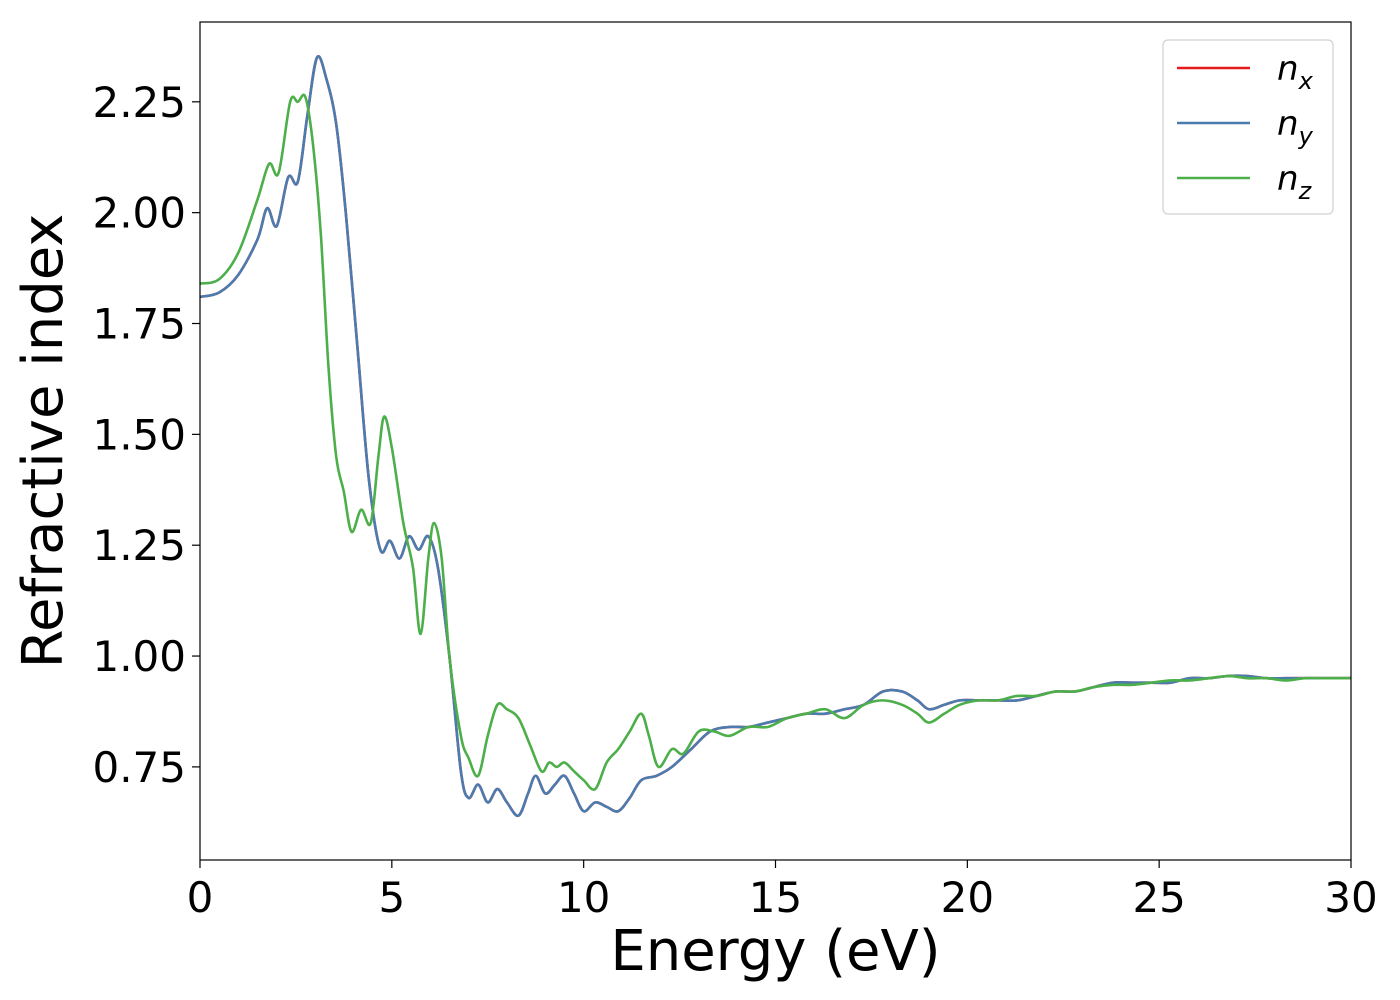 This screenshot has height=1000, width=1400. Describe the element at coordinates (775, 951) in the screenshot. I see `x-axis-title: Energy (eV)` at that location.